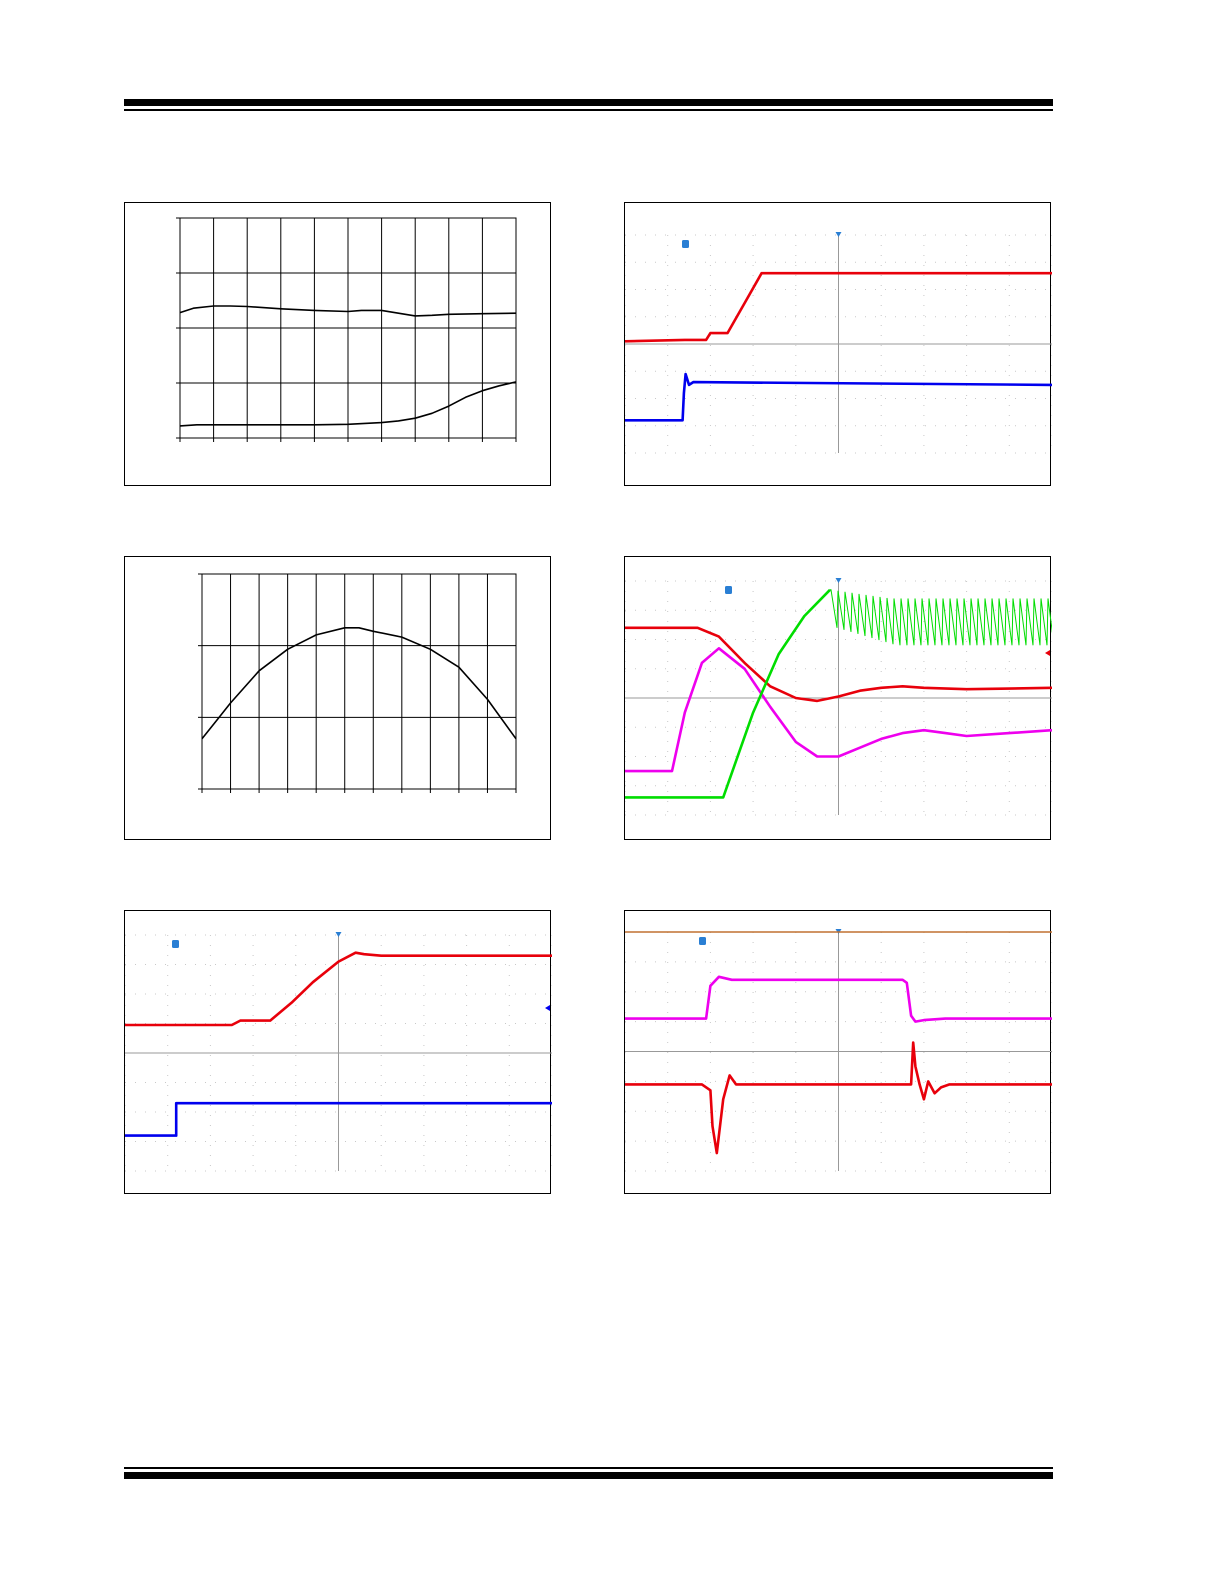  I want to click on chart-panel-middle-left, so click(337, 698).